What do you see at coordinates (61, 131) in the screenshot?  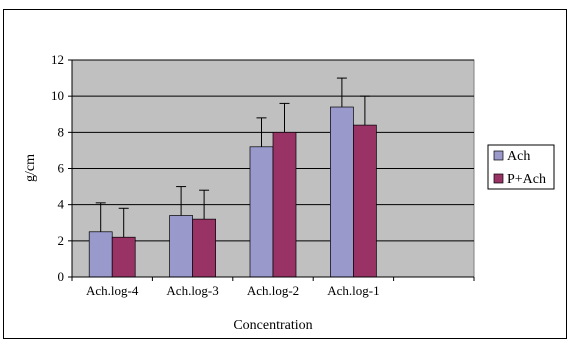 I see `y-tick-label: 8` at bounding box center [61, 131].